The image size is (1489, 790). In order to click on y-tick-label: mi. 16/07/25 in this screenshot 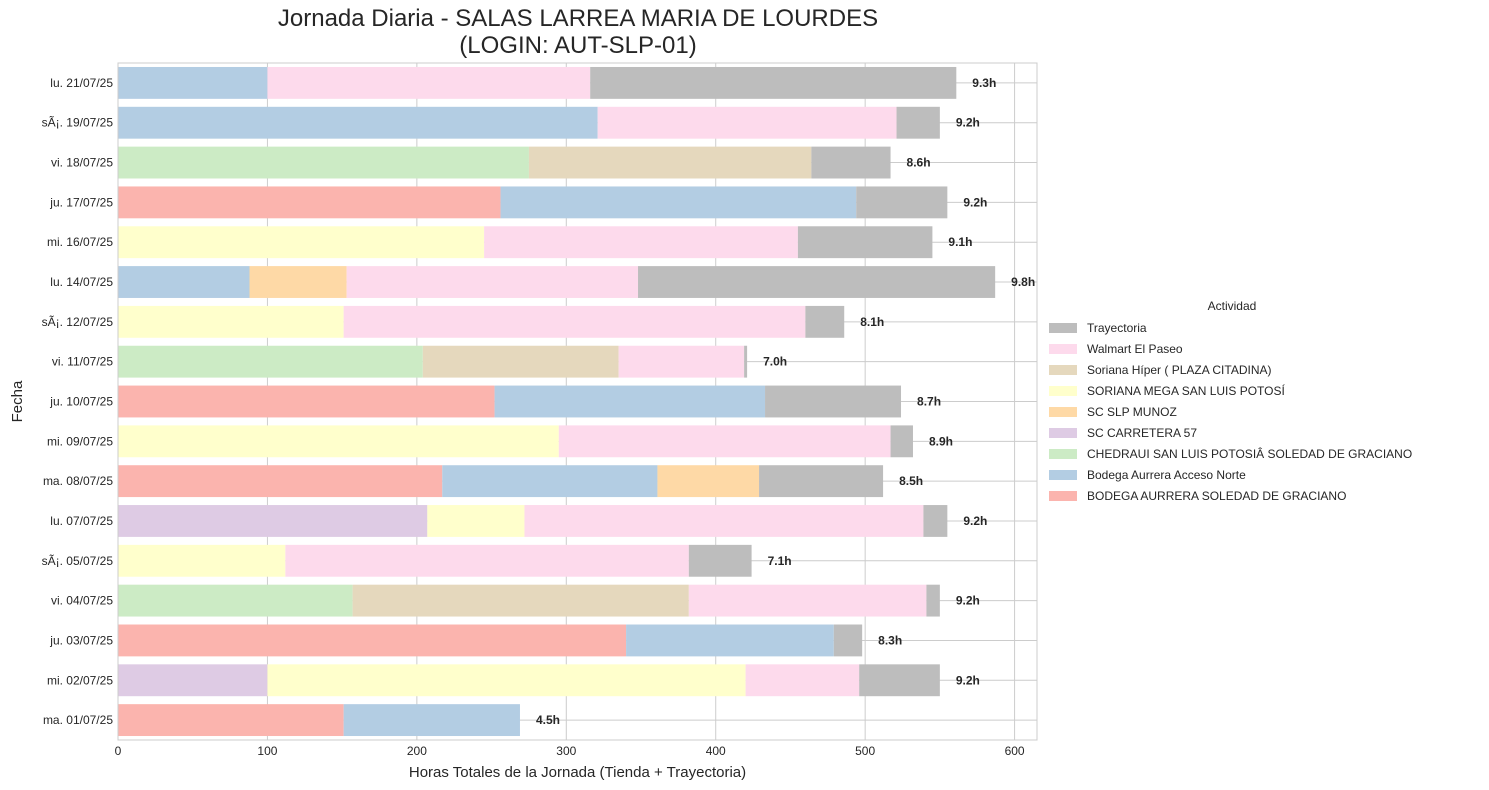, I will do `click(80, 242)`.